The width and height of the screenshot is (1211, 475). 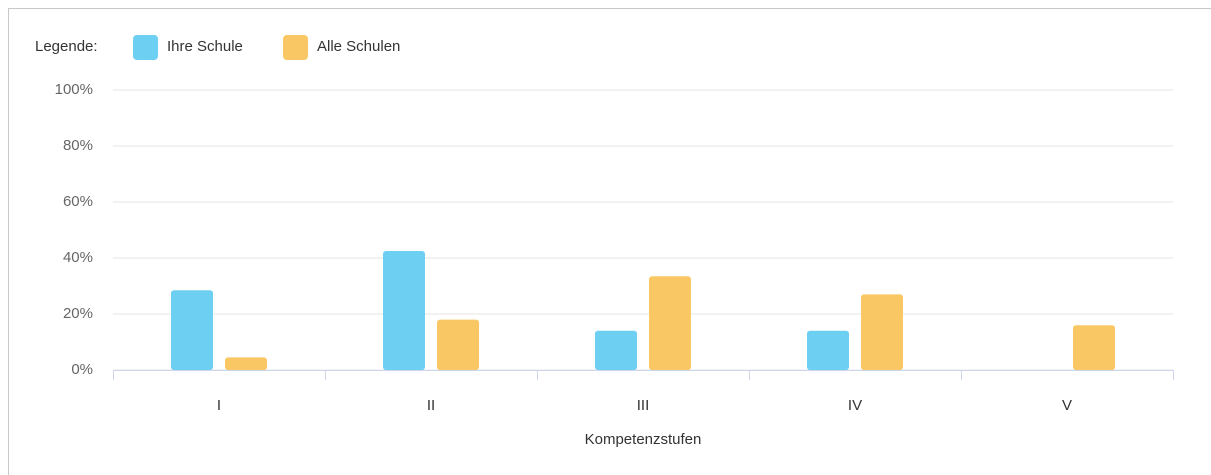 What do you see at coordinates (78, 313) in the screenshot?
I see `y-tick-label: 20%` at bounding box center [78, 313].